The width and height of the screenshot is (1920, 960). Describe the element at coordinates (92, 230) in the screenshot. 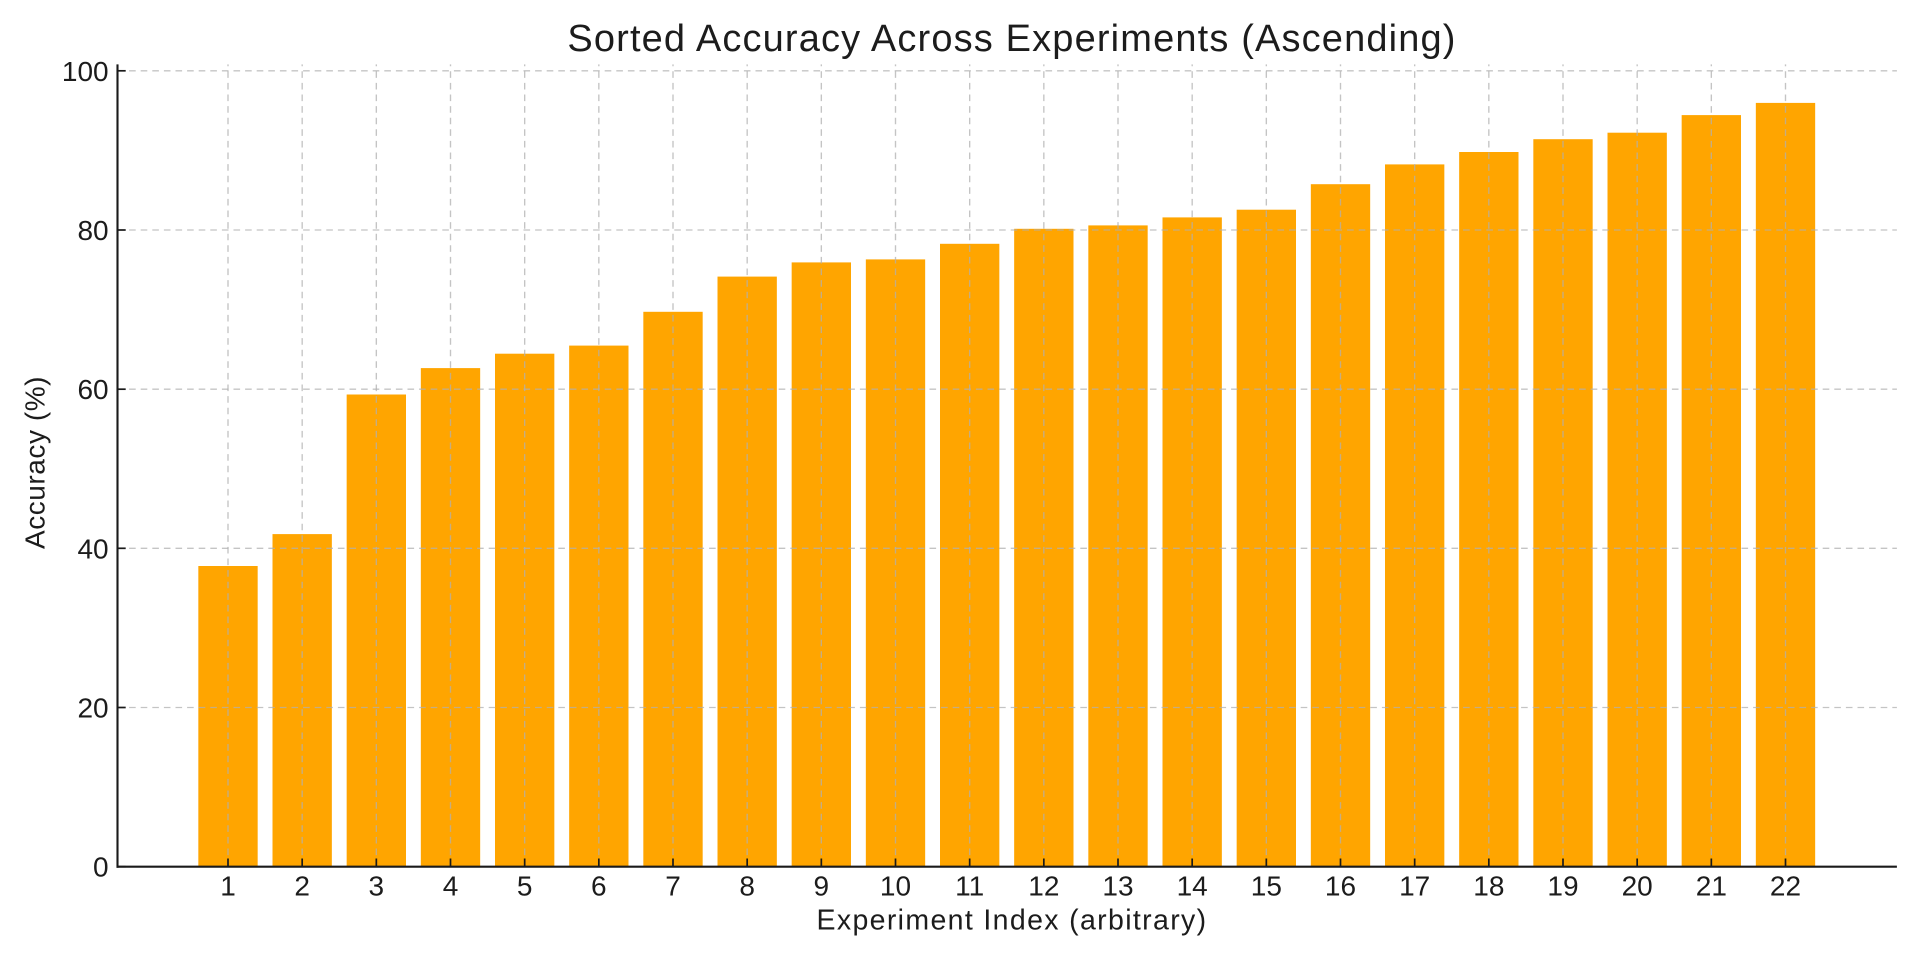

I see `svg-text: 80` at that location.